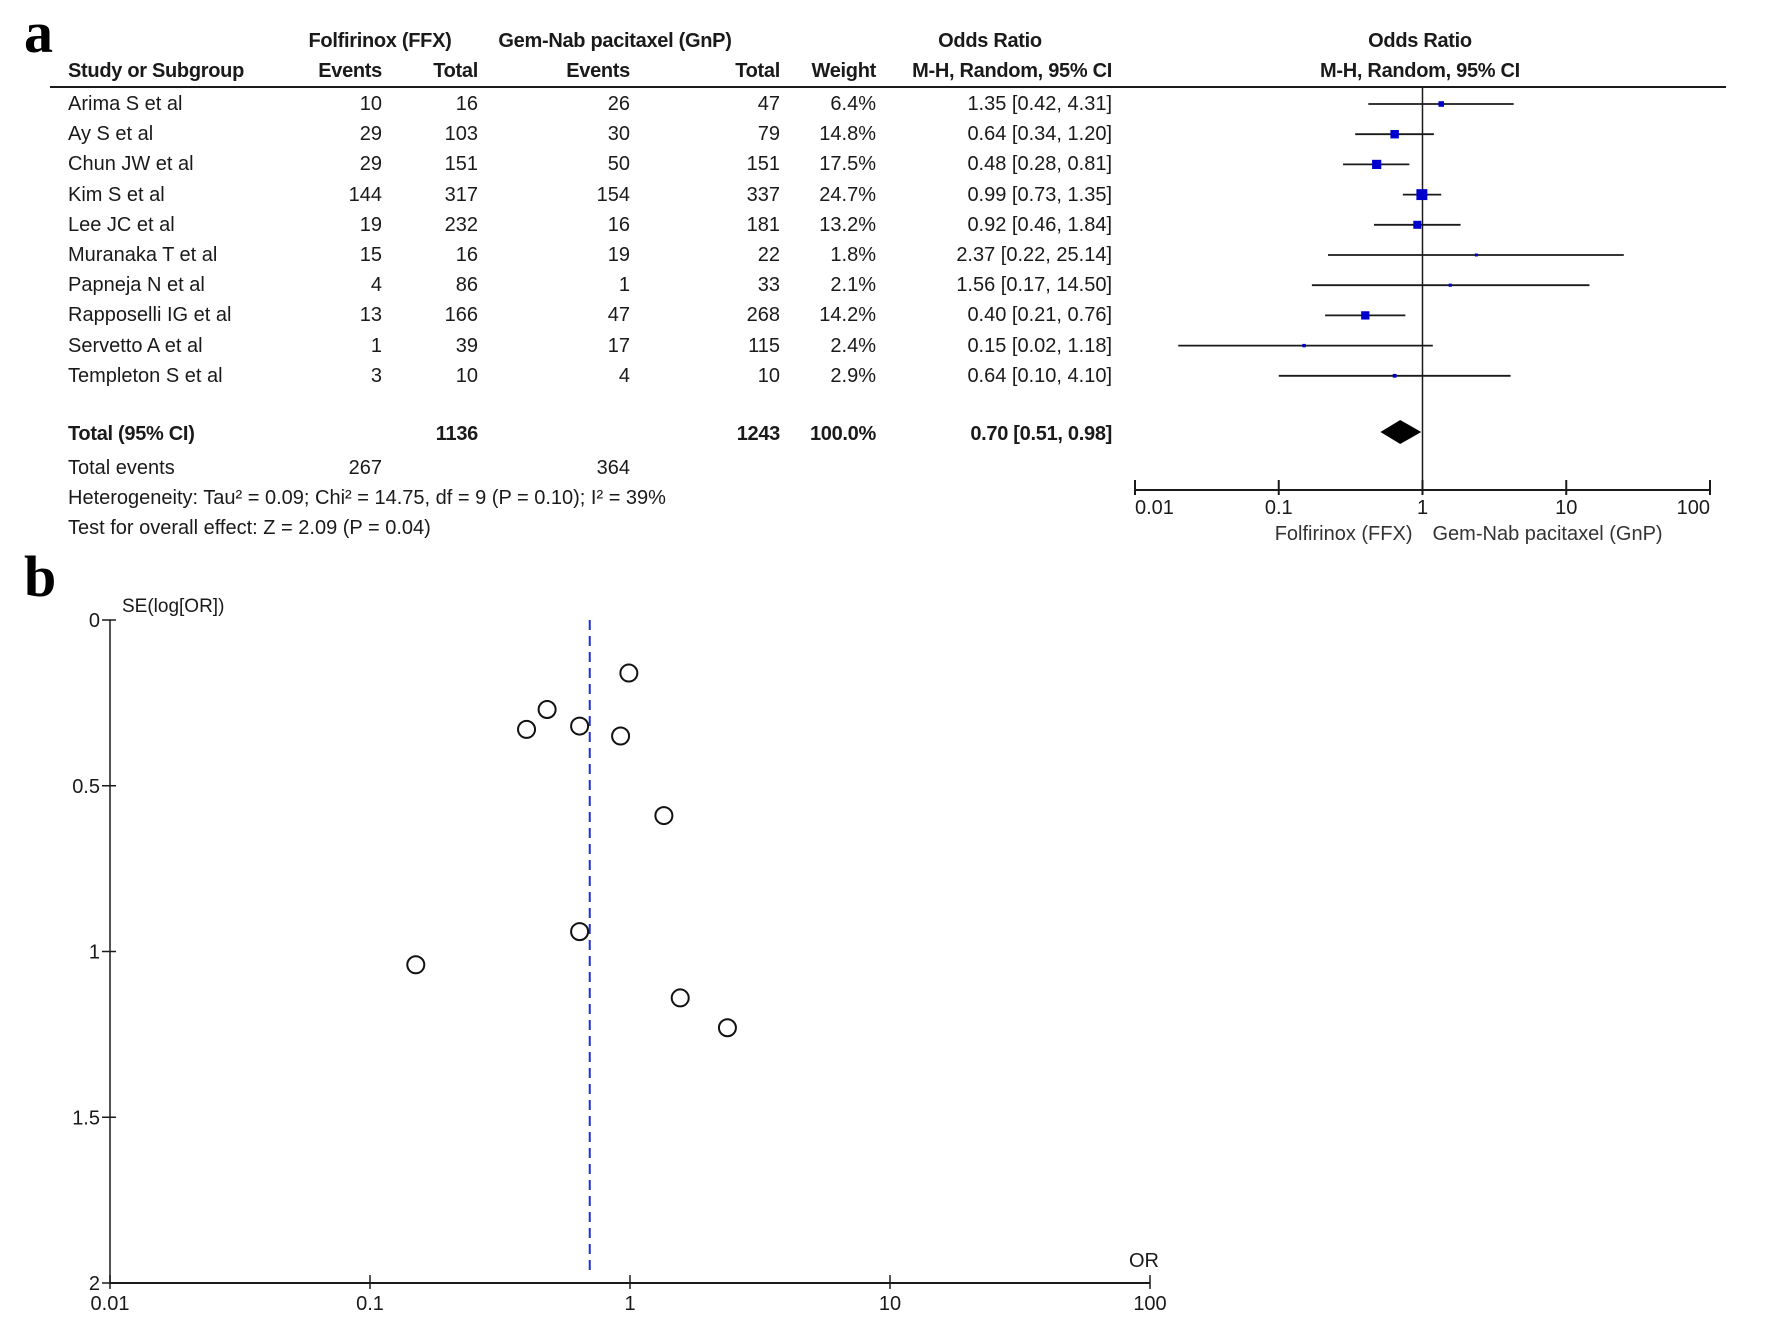  What do you see at coordinates (376, 375) in the screenshot?
I see `events-group1: 3` at bounding box center [376, 375].